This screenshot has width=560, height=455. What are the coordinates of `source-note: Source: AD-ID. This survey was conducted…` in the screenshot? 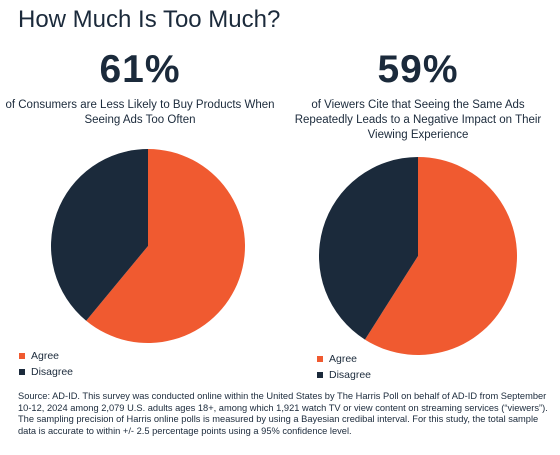 It's located at (283, 413).